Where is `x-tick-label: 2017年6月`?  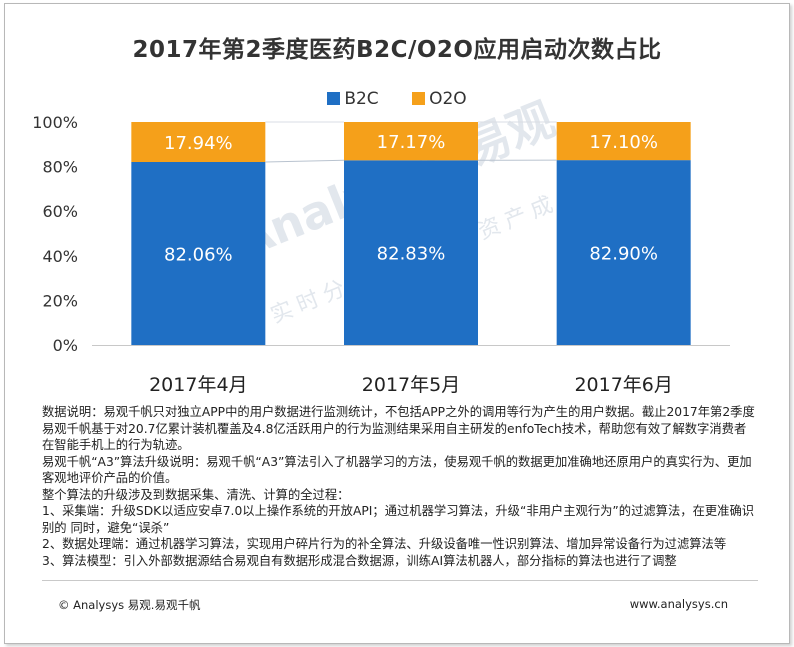
x-tick-label: 2017年6月 is located at coordinates (623, 385).